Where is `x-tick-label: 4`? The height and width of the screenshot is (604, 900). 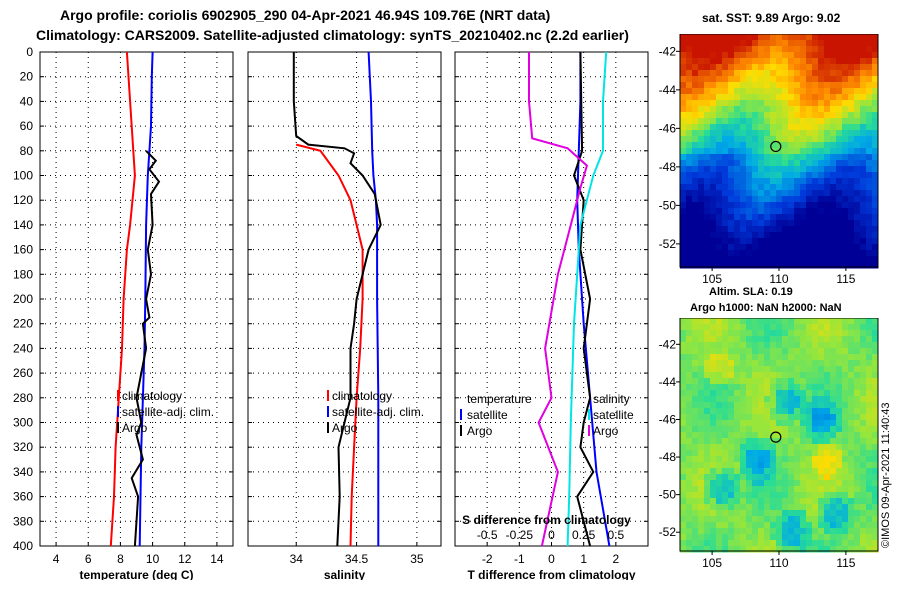 x-tick-label: 4 is located at coordinates (56, 559).